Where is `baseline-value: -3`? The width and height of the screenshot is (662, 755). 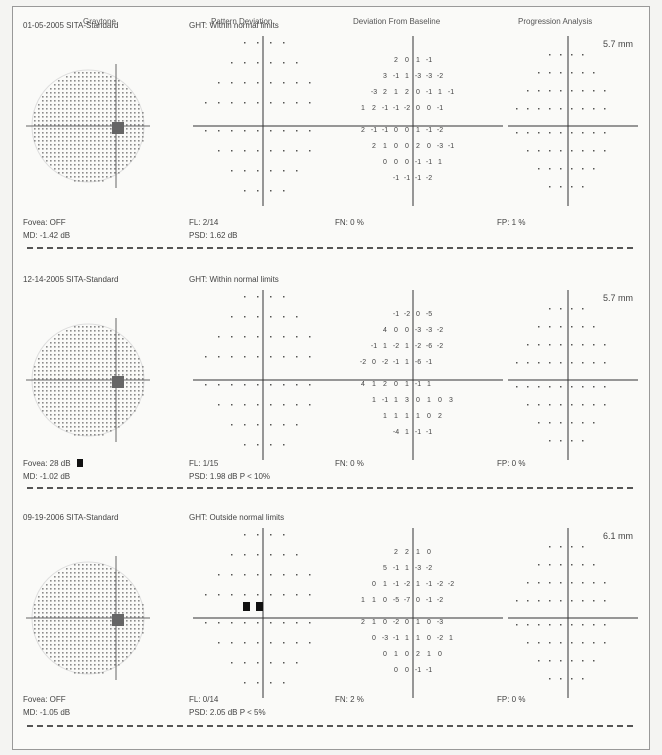 baseline-value: -3 is located at coordinates (418, 76).